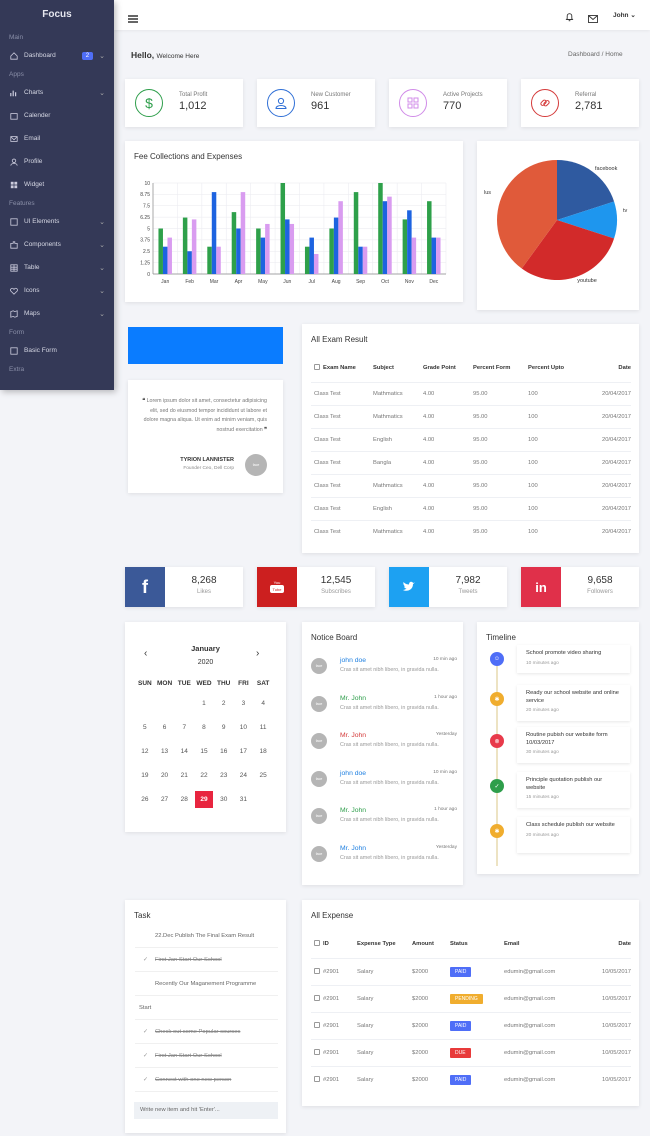  I want to click on brand-logo: Focus, so click(57, 14).